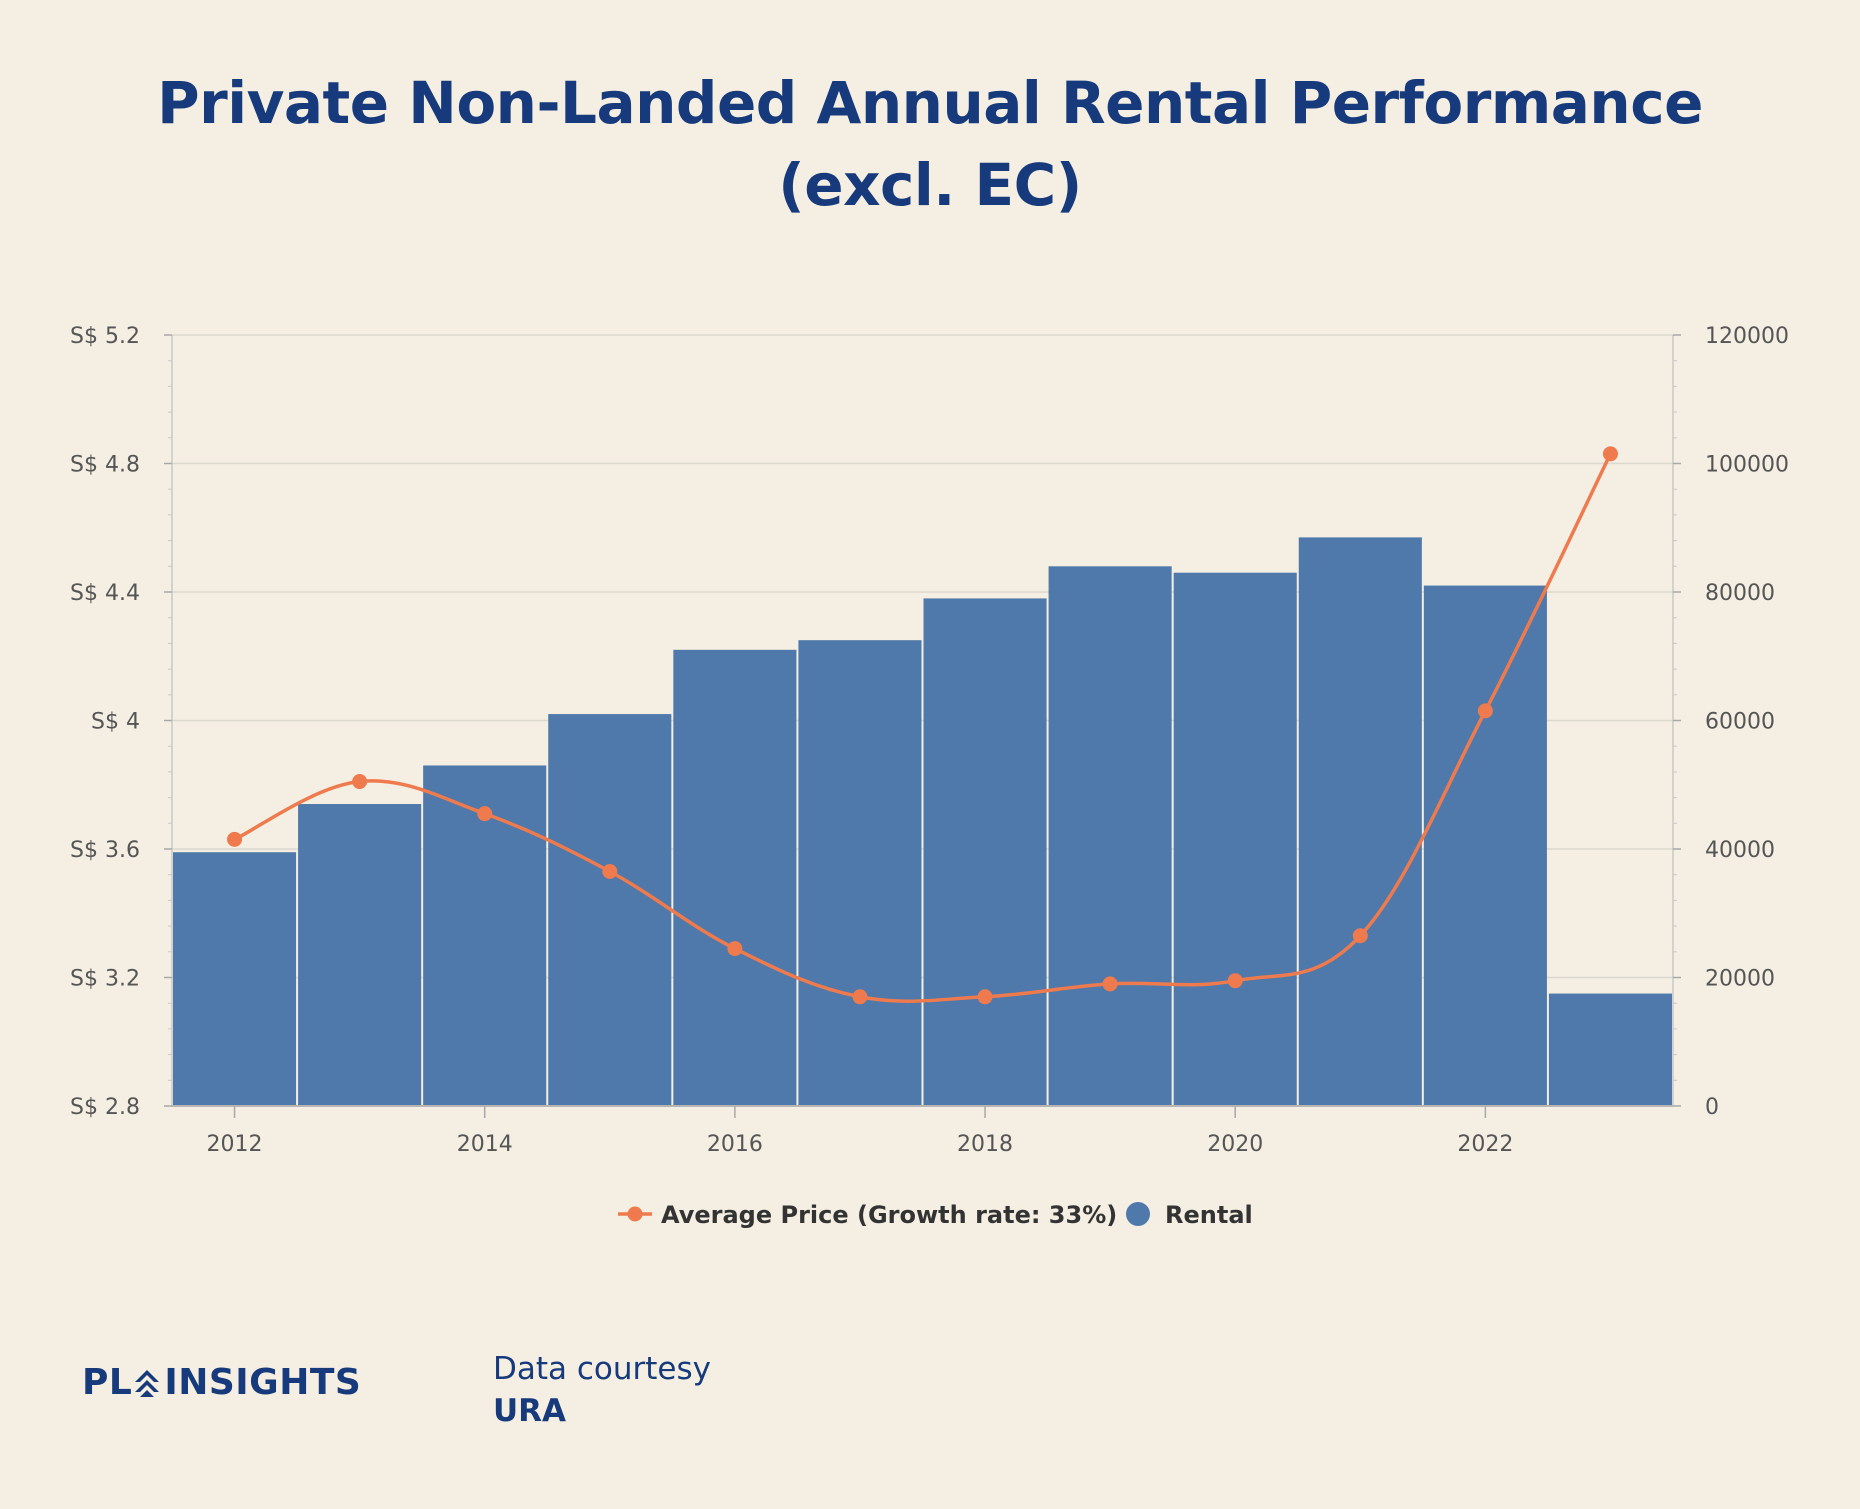  Describe the element at coordinates (105, 1107) in the screenshot. I see `y-left-tick-label: S$ 2.8` at that location.